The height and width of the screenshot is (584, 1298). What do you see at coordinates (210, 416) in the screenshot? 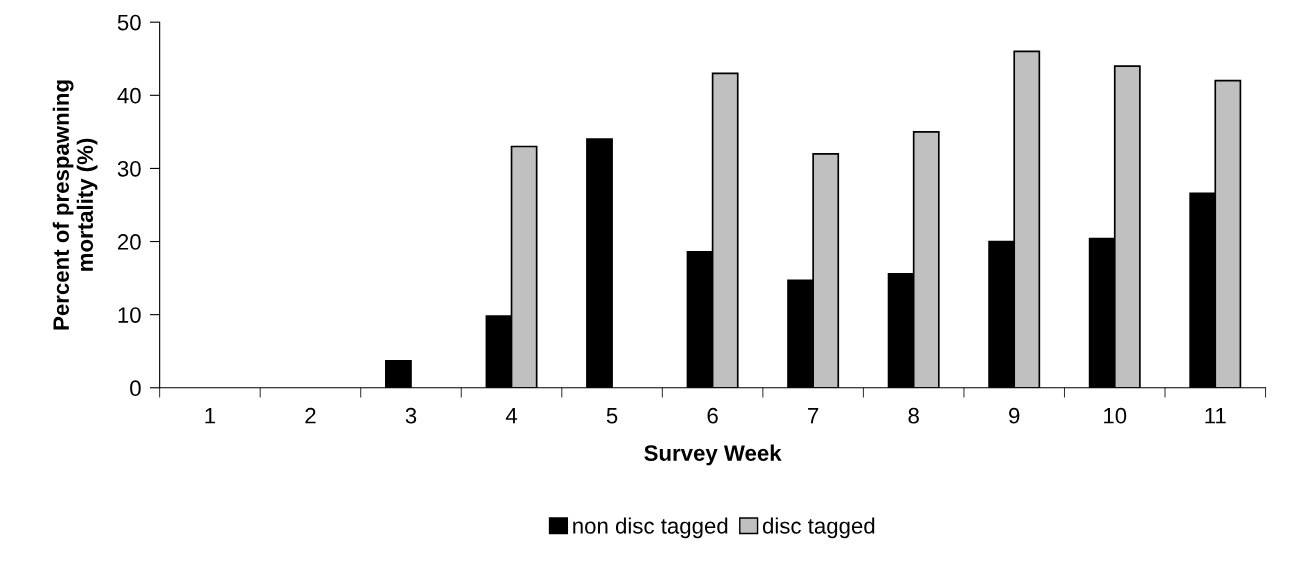
I see `x-tick-label: 1` at bounding box center [210, 416].